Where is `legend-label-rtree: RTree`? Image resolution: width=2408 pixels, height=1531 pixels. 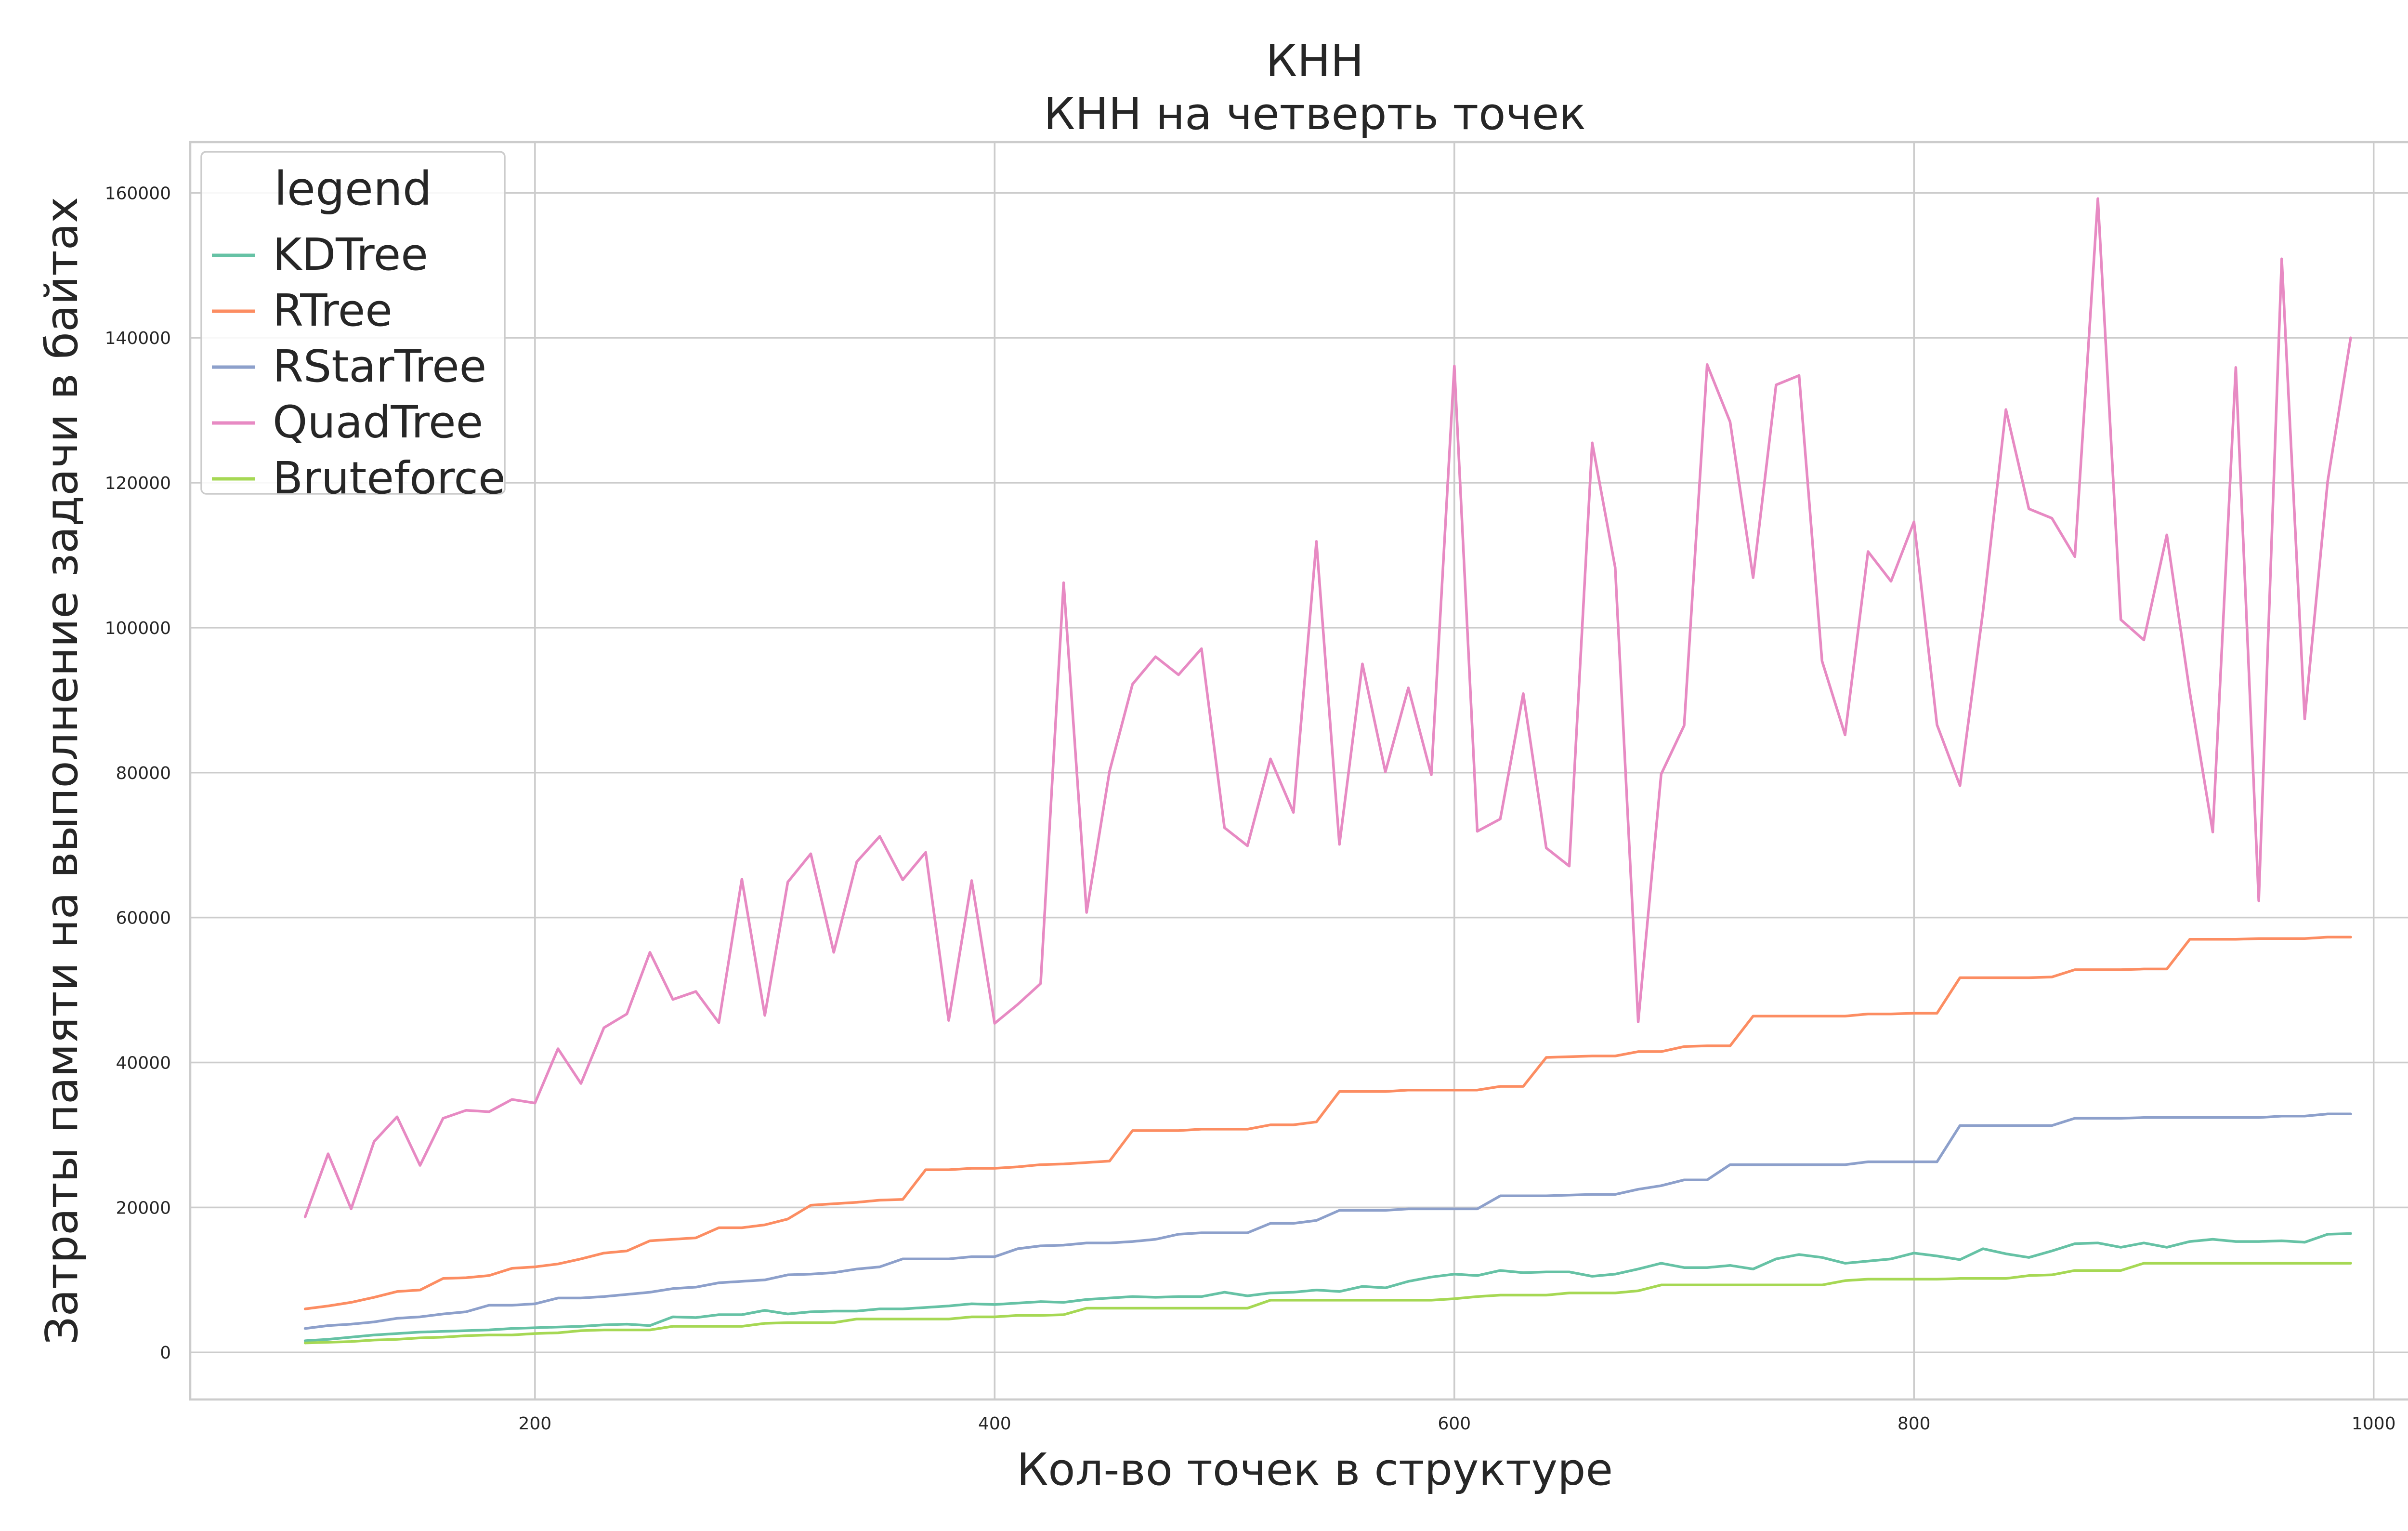
legend-label-rtree: RTree is located at coordinates (333, 310).